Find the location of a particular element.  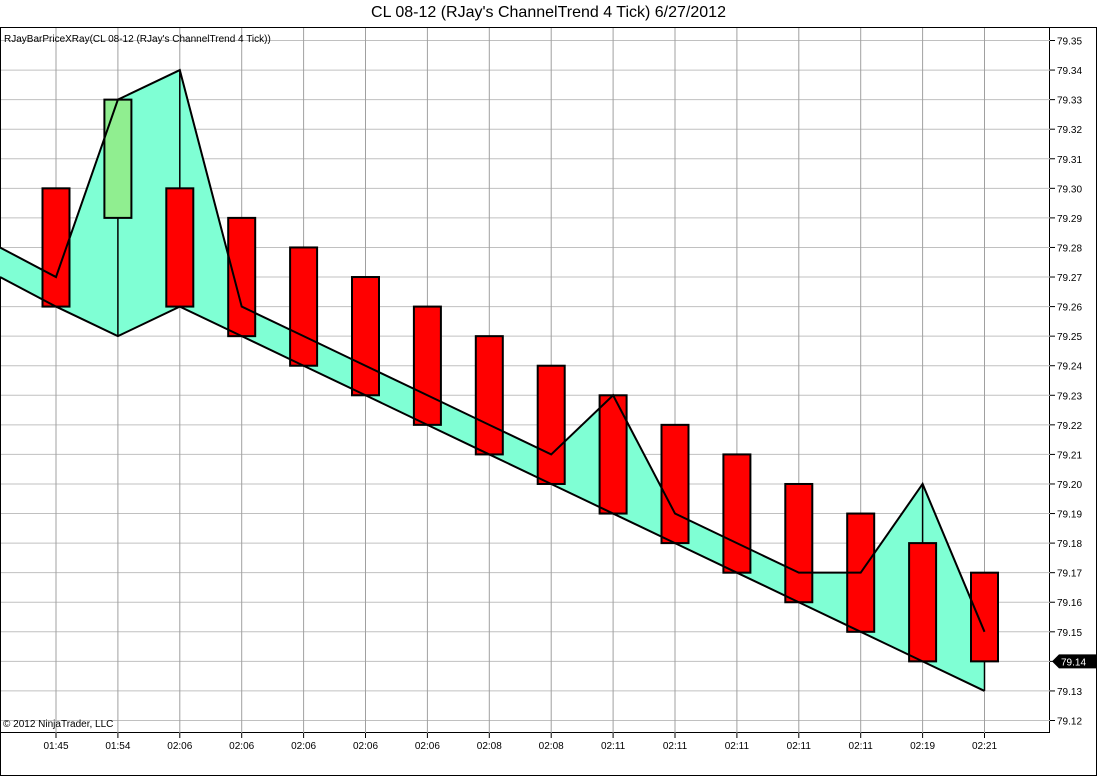

y-tick-label: 79.17 is located at coordinates (1069, 574).